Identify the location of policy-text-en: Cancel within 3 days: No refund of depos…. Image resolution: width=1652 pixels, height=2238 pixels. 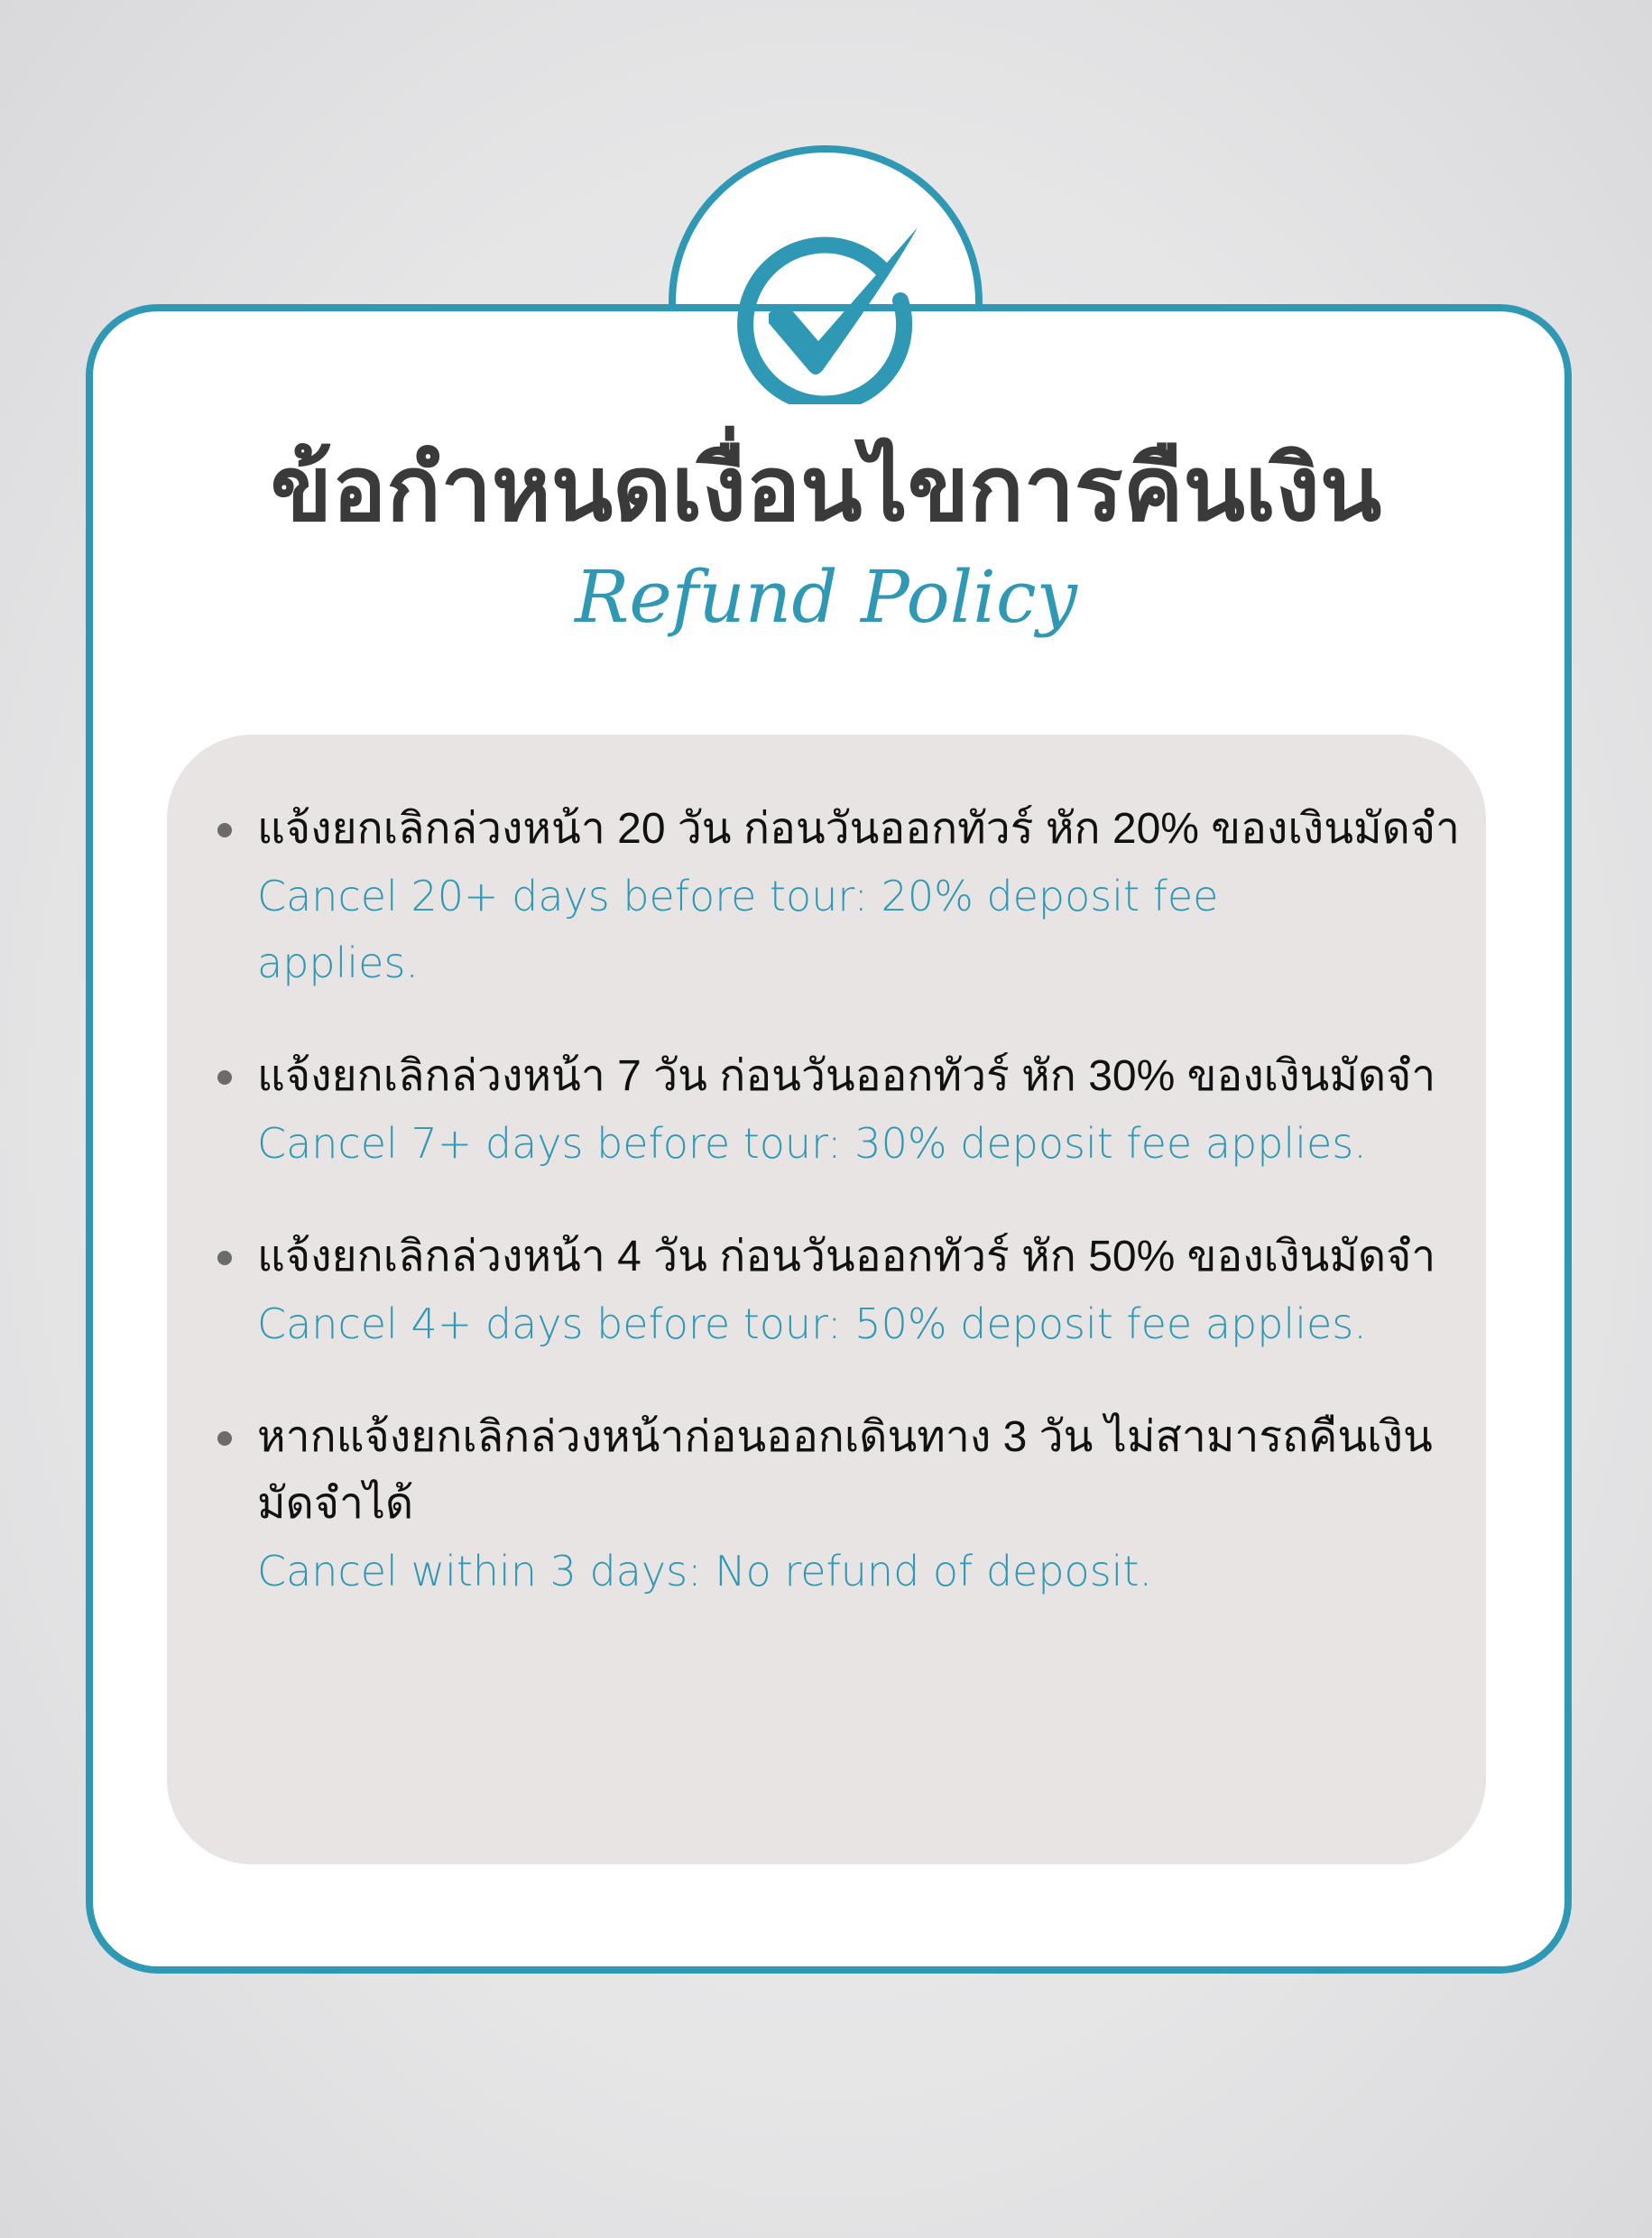
(705, 1571).